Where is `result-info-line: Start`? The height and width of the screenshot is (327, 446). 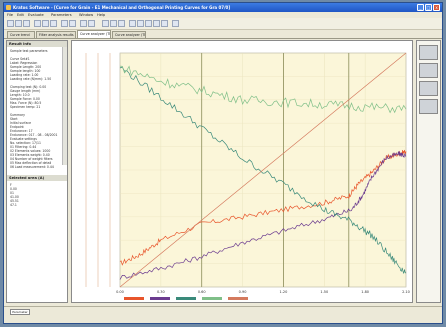 result-info-line: Start is located at coordinates (14, 119).